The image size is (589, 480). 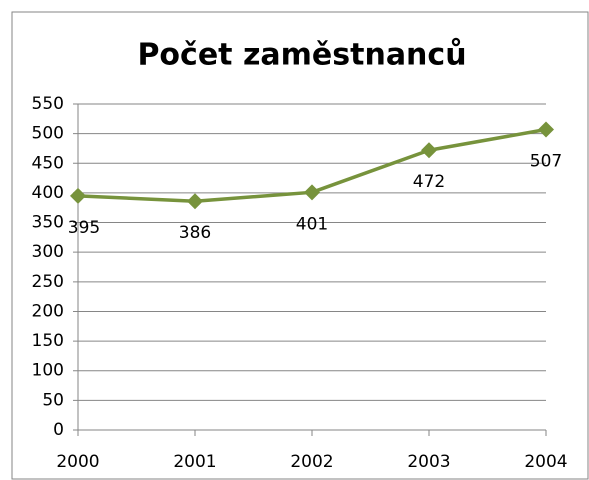 What do you see at coordinates (545, 462) in the screenshot?
I see `x-tick-label: 2004` at bounding box center [545, 462].